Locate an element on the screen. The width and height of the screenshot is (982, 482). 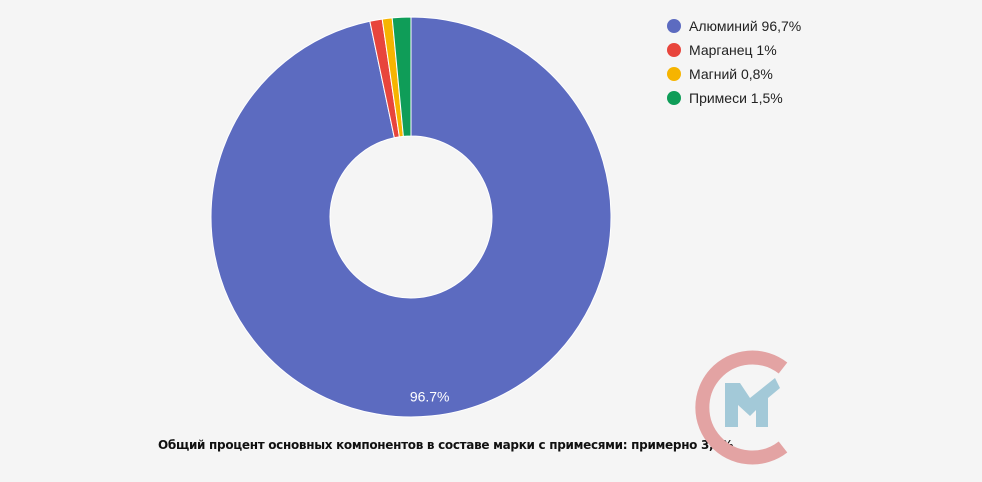
legend-label: Примеси 1,5% is located at coordinates (736, 98).